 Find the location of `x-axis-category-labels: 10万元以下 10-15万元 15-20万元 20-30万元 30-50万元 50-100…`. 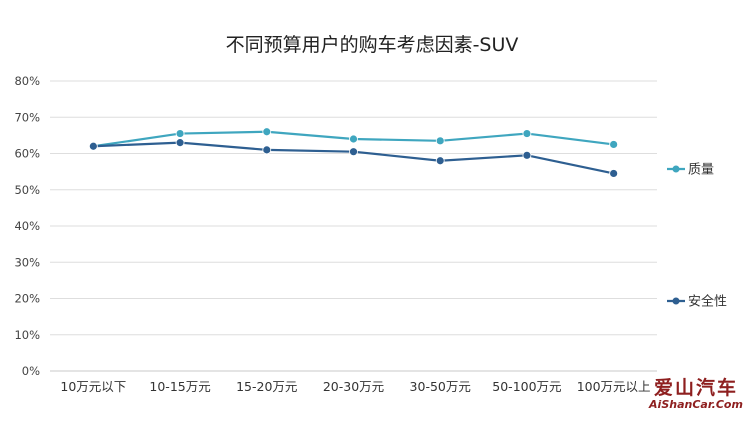

x-axis-category-labels: 10万元以下 10-15万元 15-20万元 20-30万元 30-50万元 50-100… is located at coordinates (355, 386).